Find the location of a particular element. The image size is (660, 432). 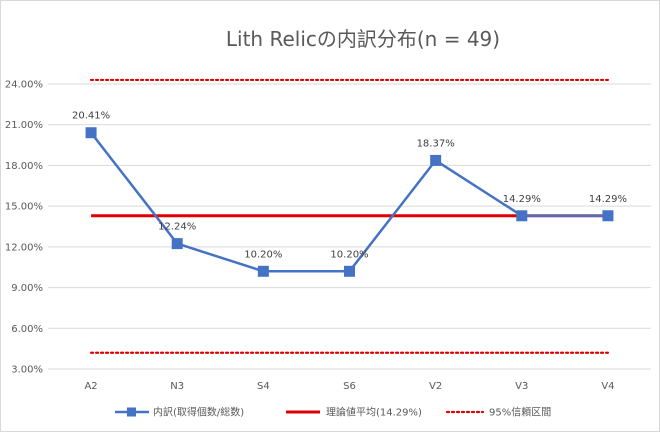

y-tick-label: 24.00% is located at coordinates (24, 85).